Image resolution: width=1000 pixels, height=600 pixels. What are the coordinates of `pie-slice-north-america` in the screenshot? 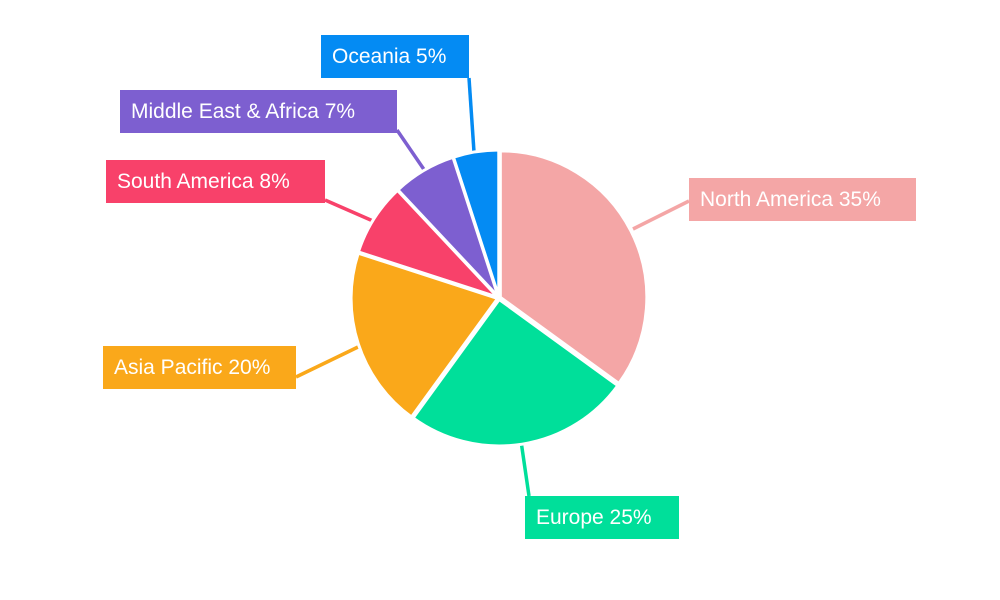 It's located at (573, 267).